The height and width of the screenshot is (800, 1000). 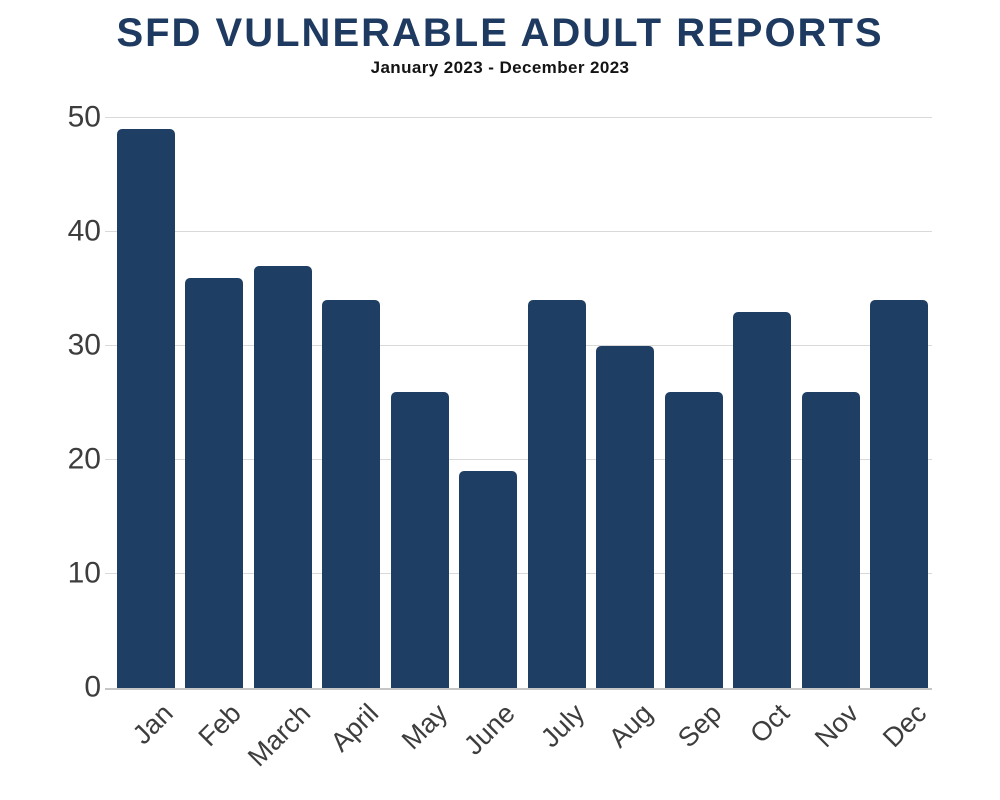 I want to click on bar-oct, so click(x=762, y=499).